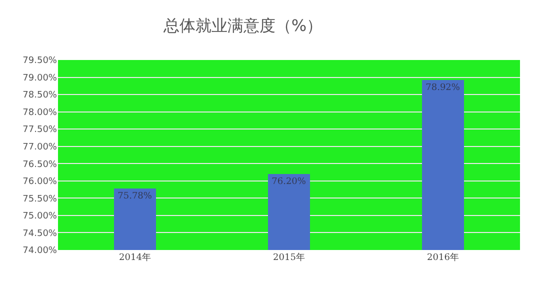 The image size is (540, 282). Describe the element at coordinates (40, 165) in the screenshot. I see `y-tick-label: 76.50%` at that location.